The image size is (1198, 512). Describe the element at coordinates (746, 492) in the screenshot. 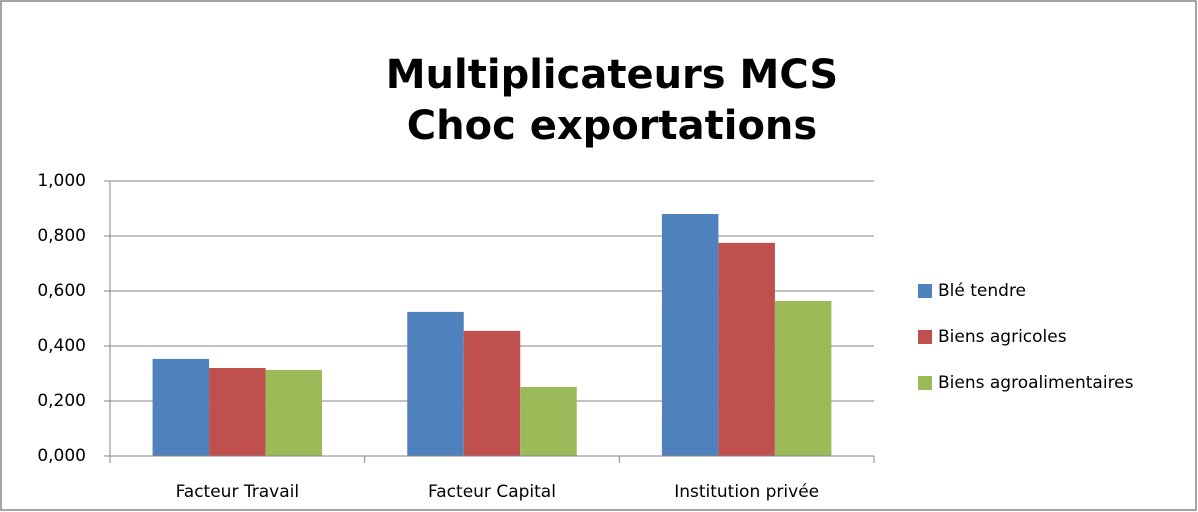

I see `x-tick-label: Institution privée` at that location.